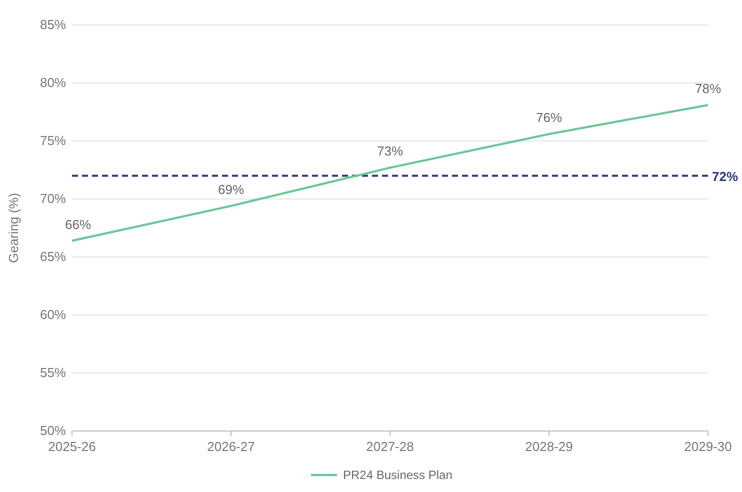 This screenshot has height=492, width=742. Describe the element at coordinates (231, 446) in the screenshot. I see `x-tick-label: 2026-27` at that location.